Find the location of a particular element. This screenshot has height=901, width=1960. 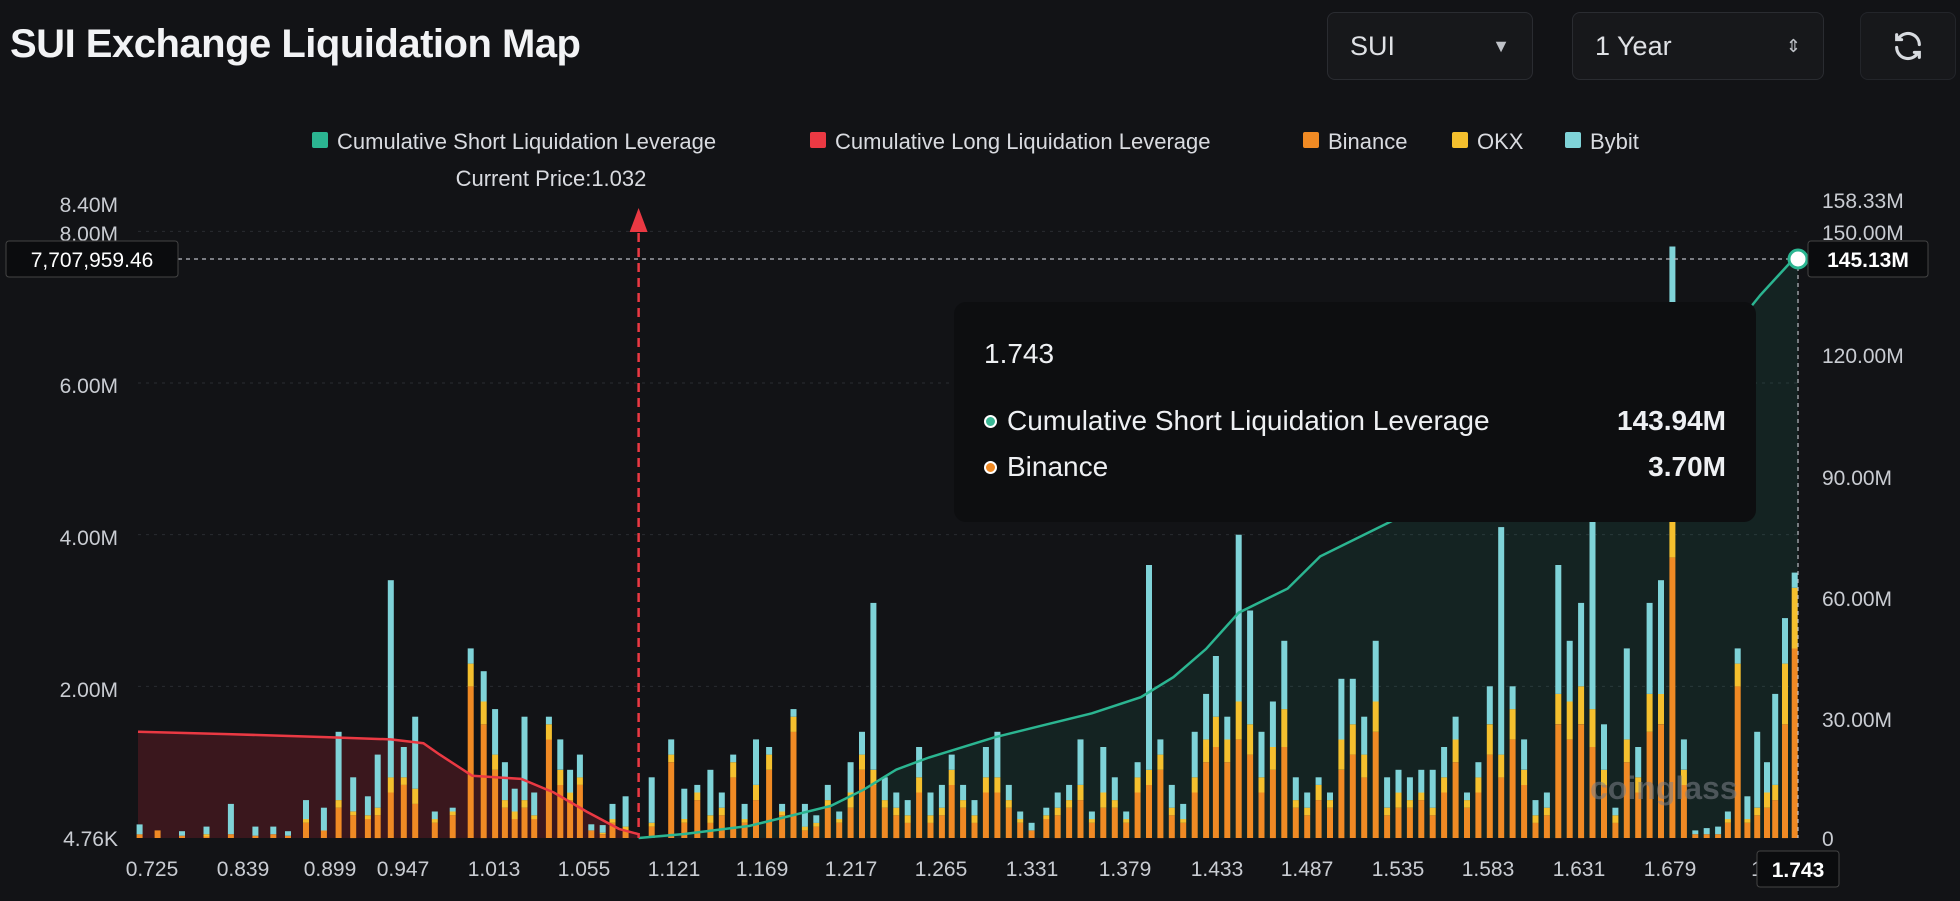

crosshair-x-badge is located at coordinates (1798, 869).